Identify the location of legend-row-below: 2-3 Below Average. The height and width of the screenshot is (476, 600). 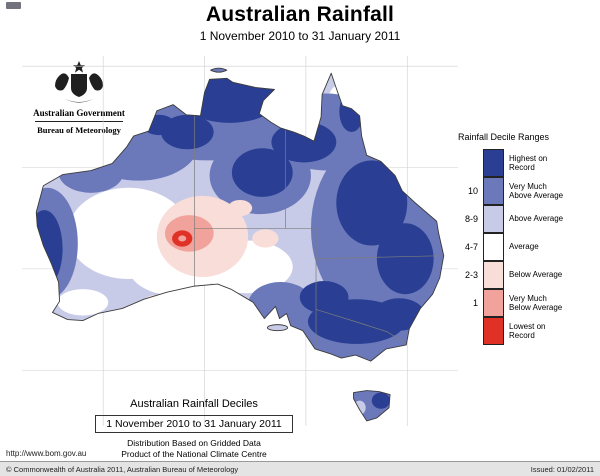
(527, 275).